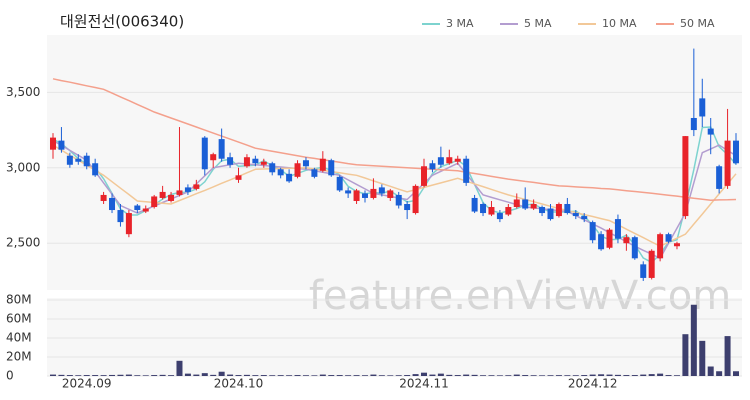 The width and height of the screenshot is (750, 400). What do you see at coordinates (697, 23) in the screenshot?
I see `legend-label: 50 MA` at bounding box center [697, 23].